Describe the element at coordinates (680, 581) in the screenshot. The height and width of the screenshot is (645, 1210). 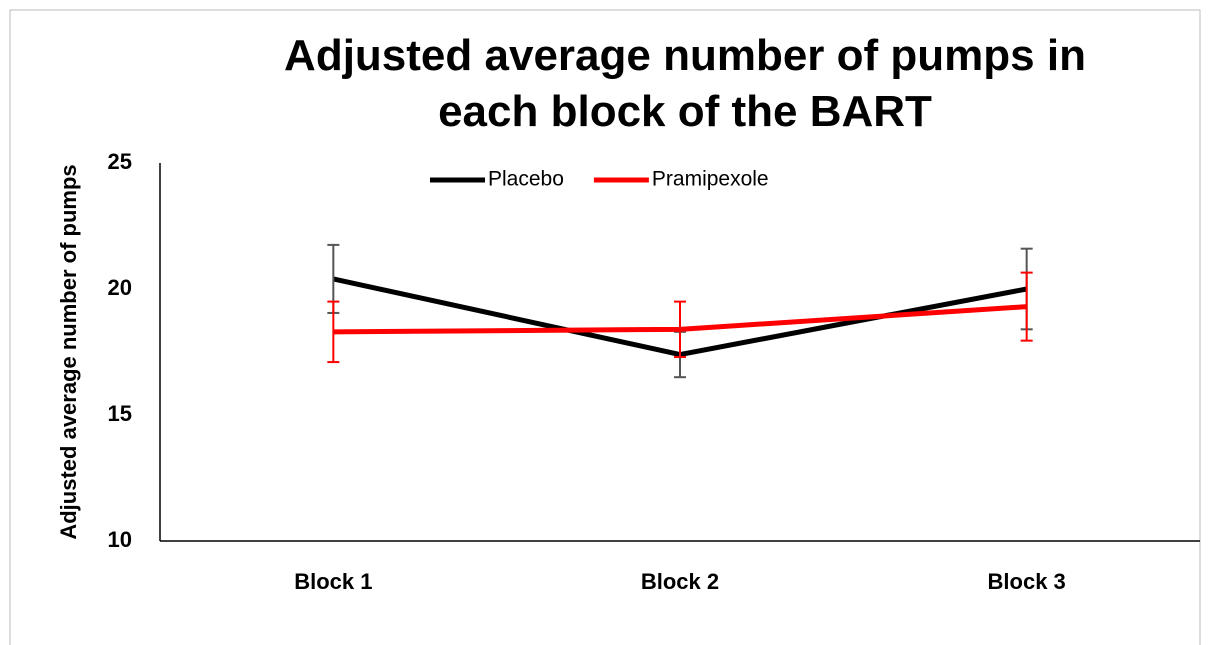
I see `x-tick-label: Block 2` at that location.